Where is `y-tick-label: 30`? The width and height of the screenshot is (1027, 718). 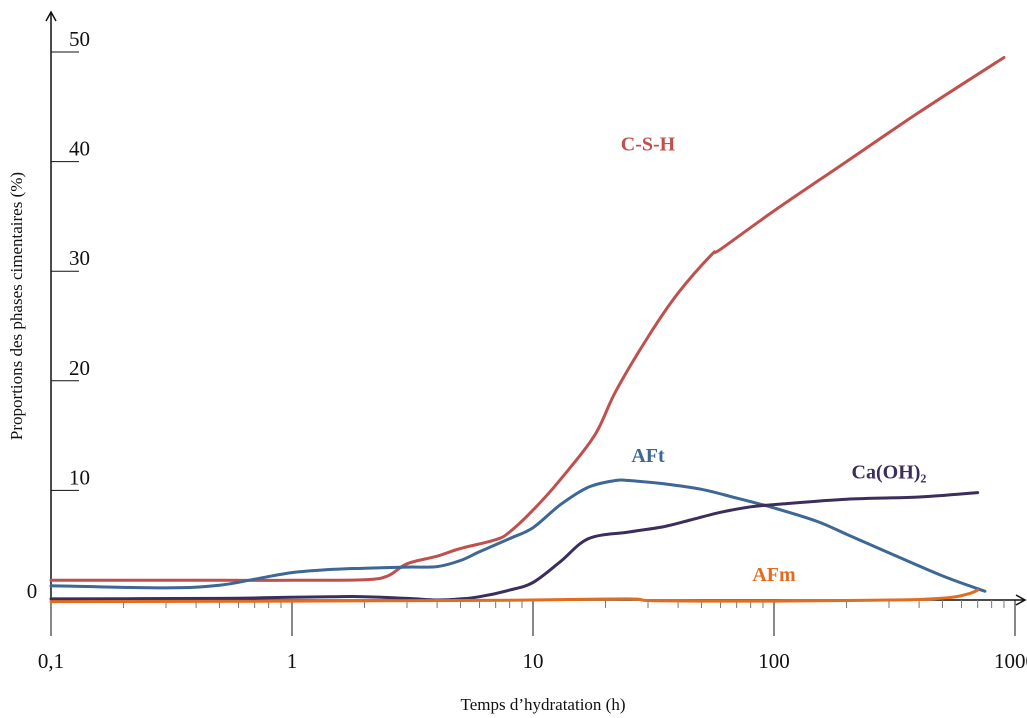
y-tick-label: 30 is located at coordinates (79, 258).